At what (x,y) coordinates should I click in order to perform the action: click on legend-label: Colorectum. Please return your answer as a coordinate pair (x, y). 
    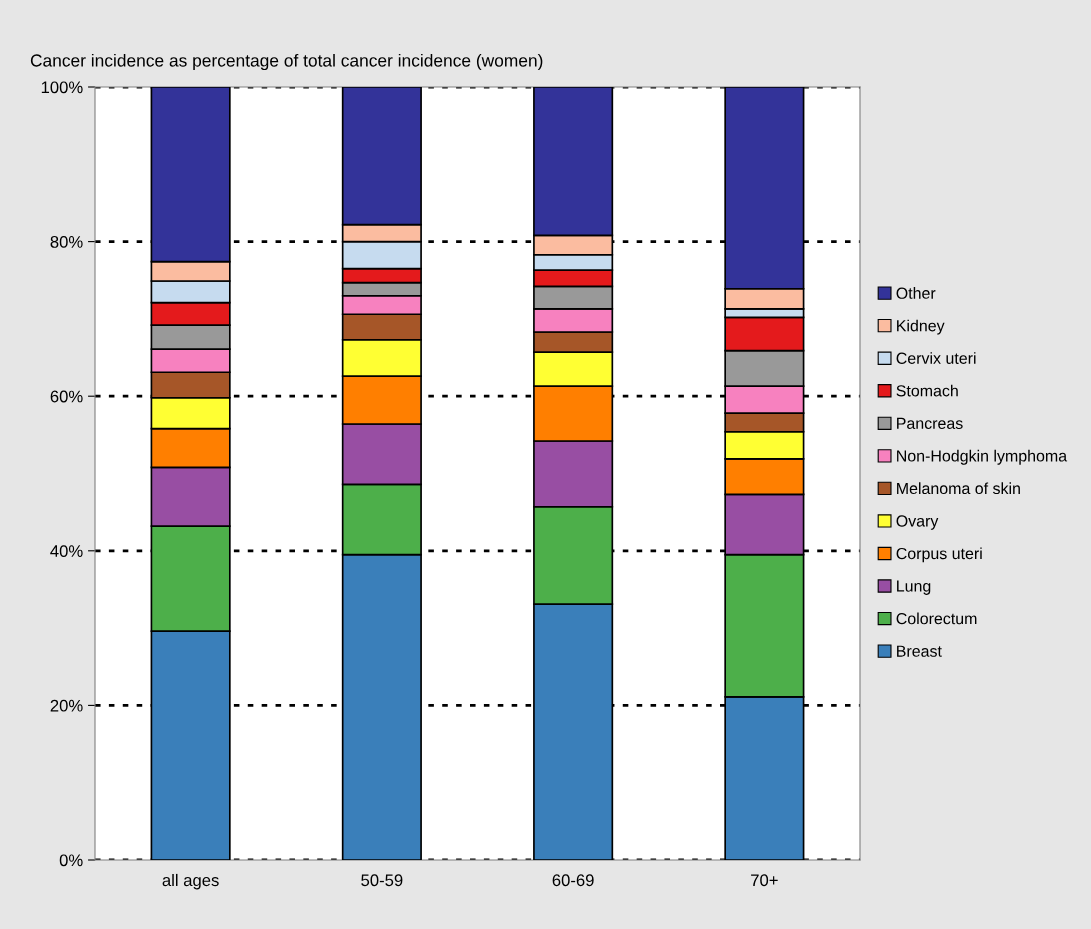
    Looking at the image, I should click on (936, 618).